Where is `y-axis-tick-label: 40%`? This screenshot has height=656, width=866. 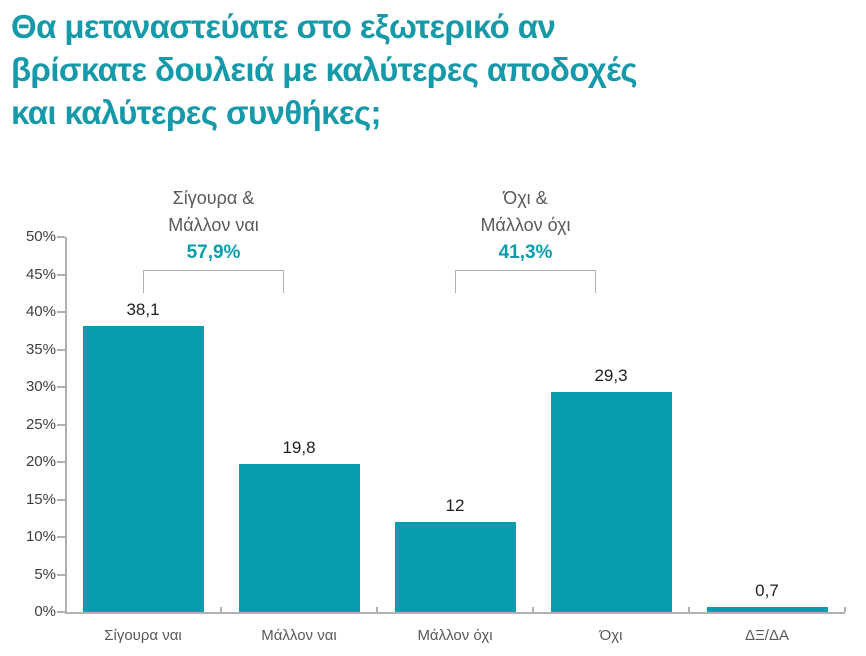
y-axis-tick-label: 40% is located at coordinates (40, 311).